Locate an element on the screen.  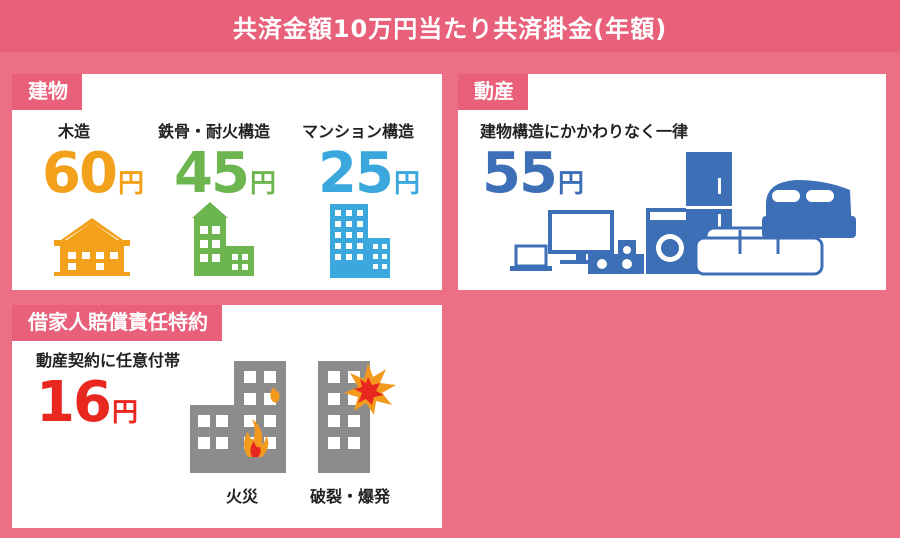
explosion-building-icon is located at coordinates (357, 417).